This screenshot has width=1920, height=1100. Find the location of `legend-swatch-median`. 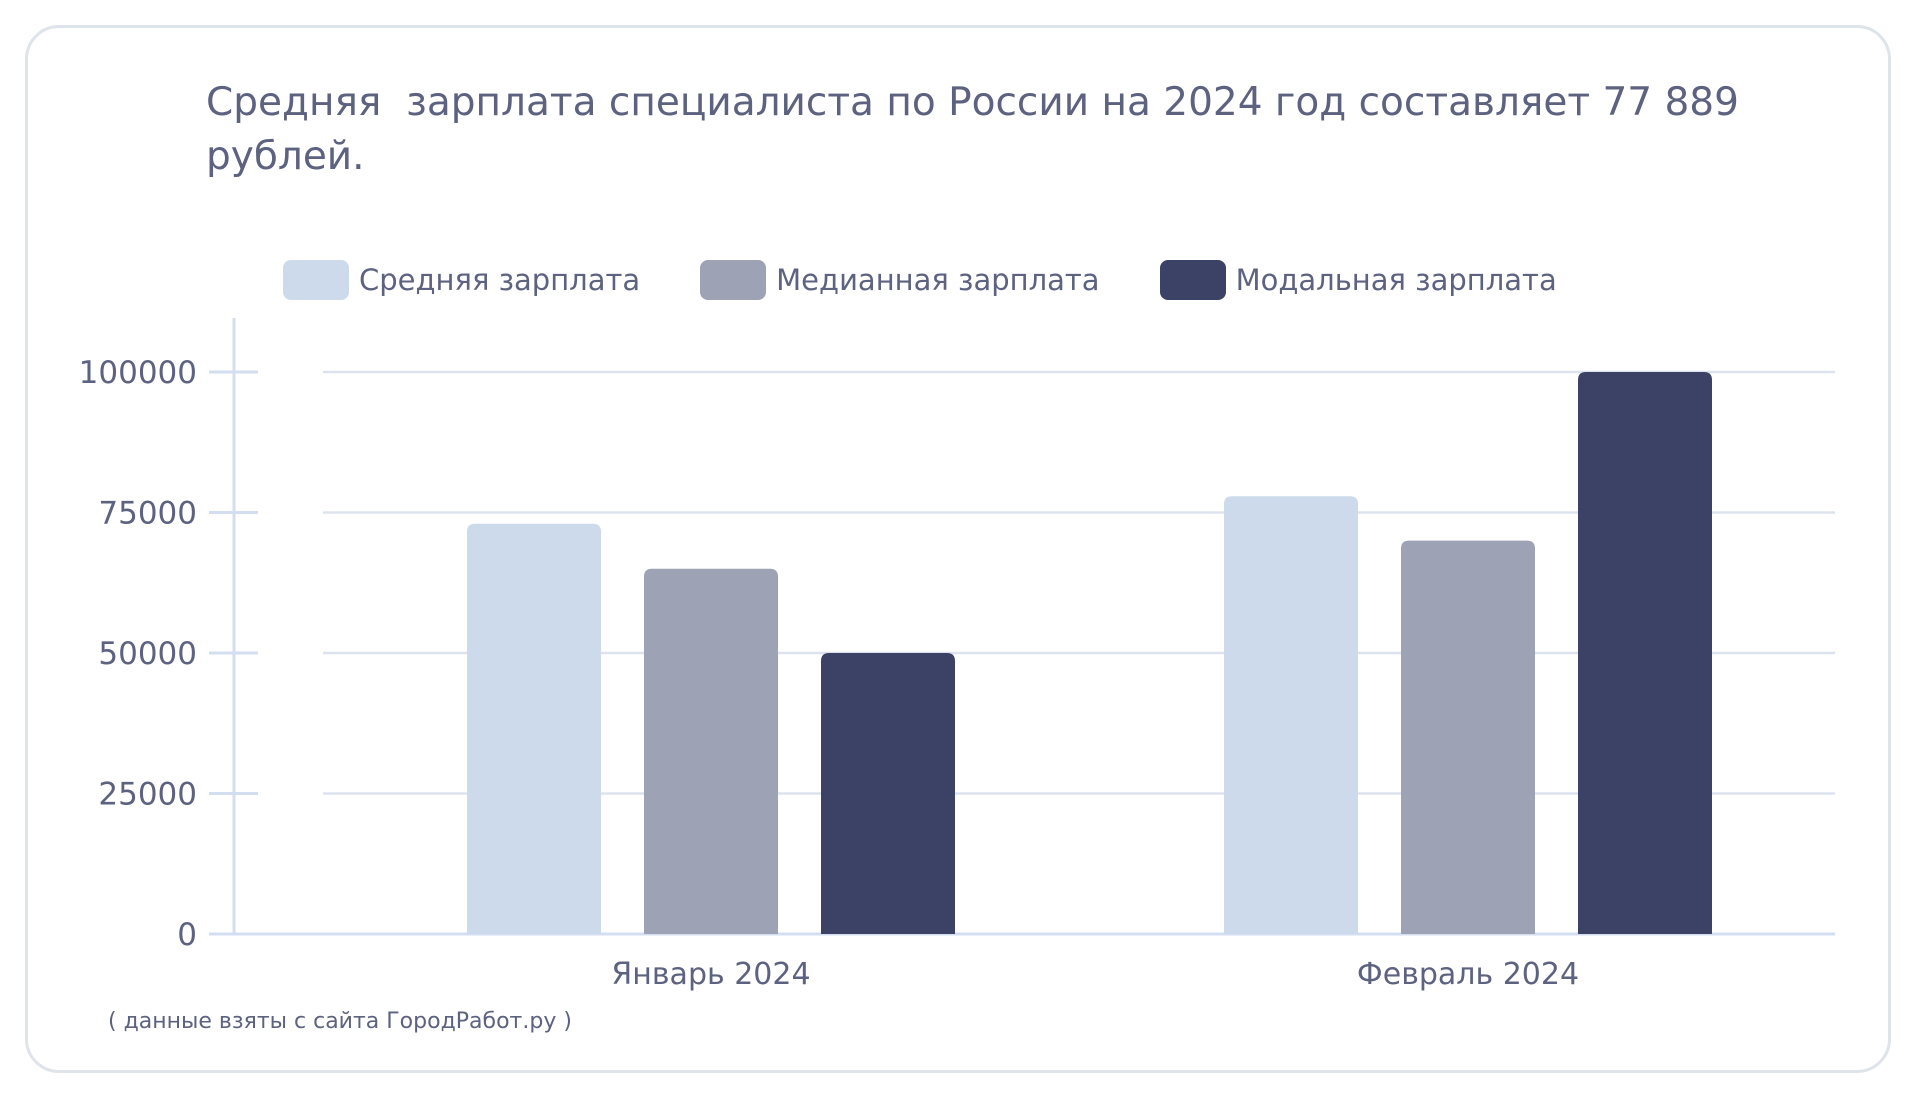

legend-swatch-median is located at coordinates (733, 280).